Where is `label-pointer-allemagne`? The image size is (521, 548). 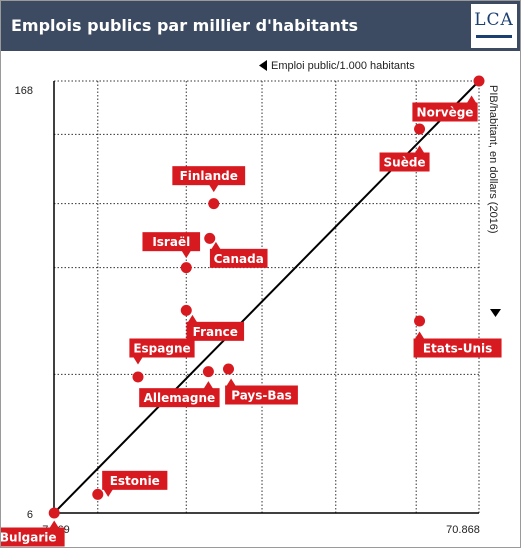 label-pointer-allemagne is located at coordinates (208, 385).